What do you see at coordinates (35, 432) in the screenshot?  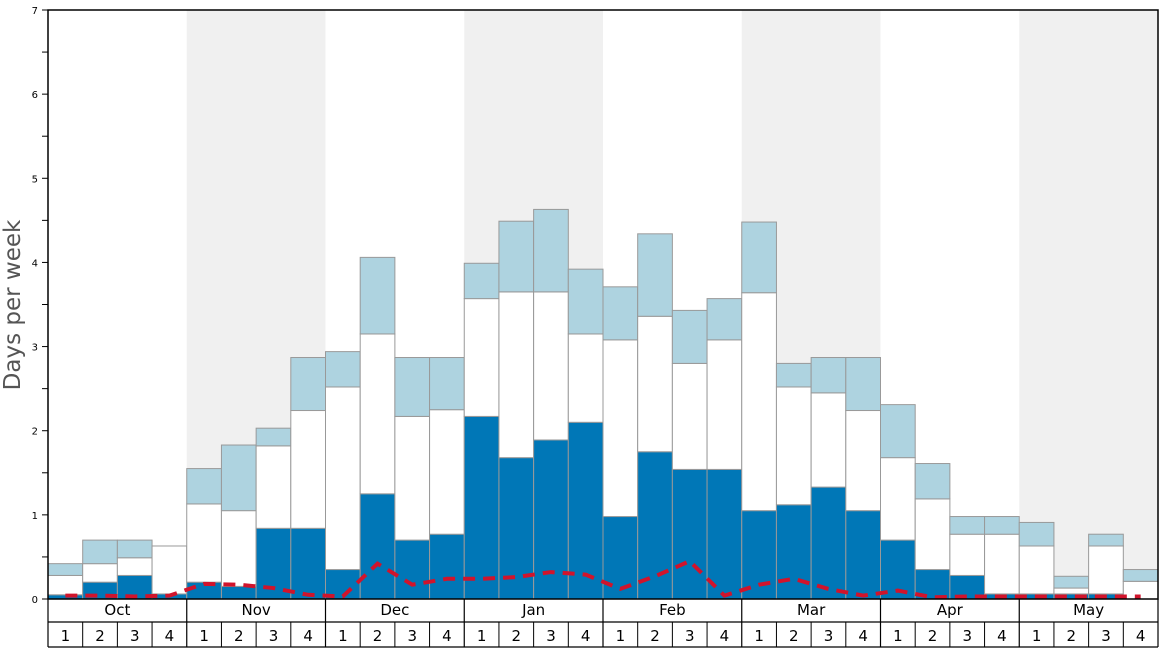 I see `y-tick-label: 2` at bounding box center [35, 432].